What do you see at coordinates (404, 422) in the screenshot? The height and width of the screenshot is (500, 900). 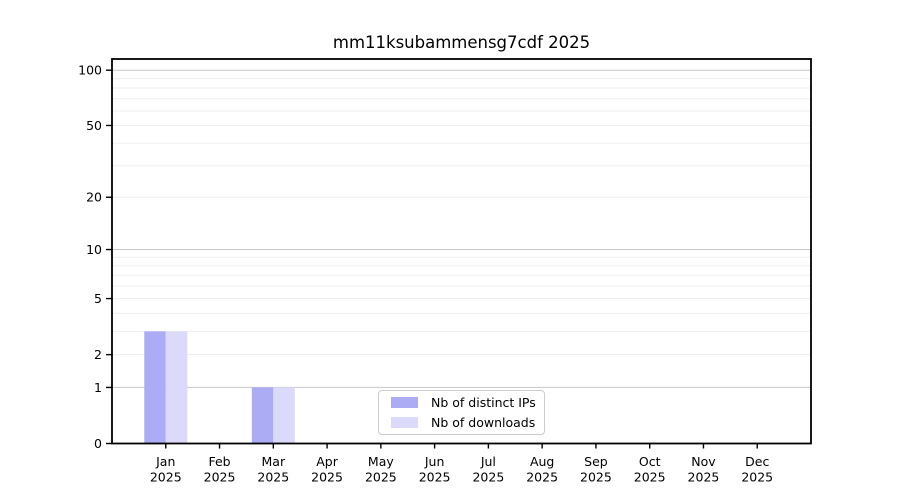 I see `legend-swatch-downloads` at bounding box center [404, 422].